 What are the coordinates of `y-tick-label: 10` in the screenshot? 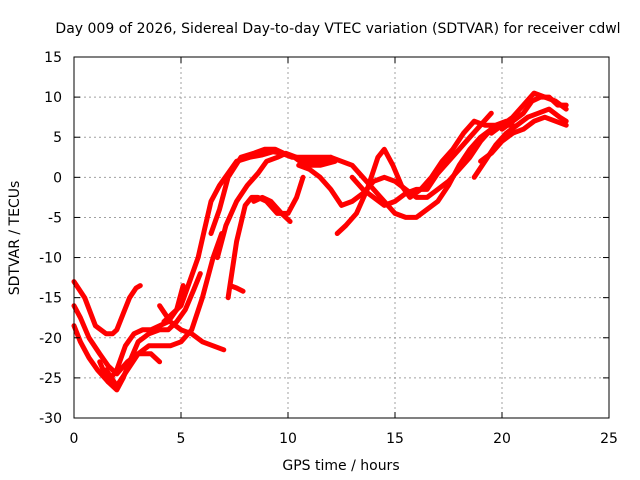 It's located at (53, 98).